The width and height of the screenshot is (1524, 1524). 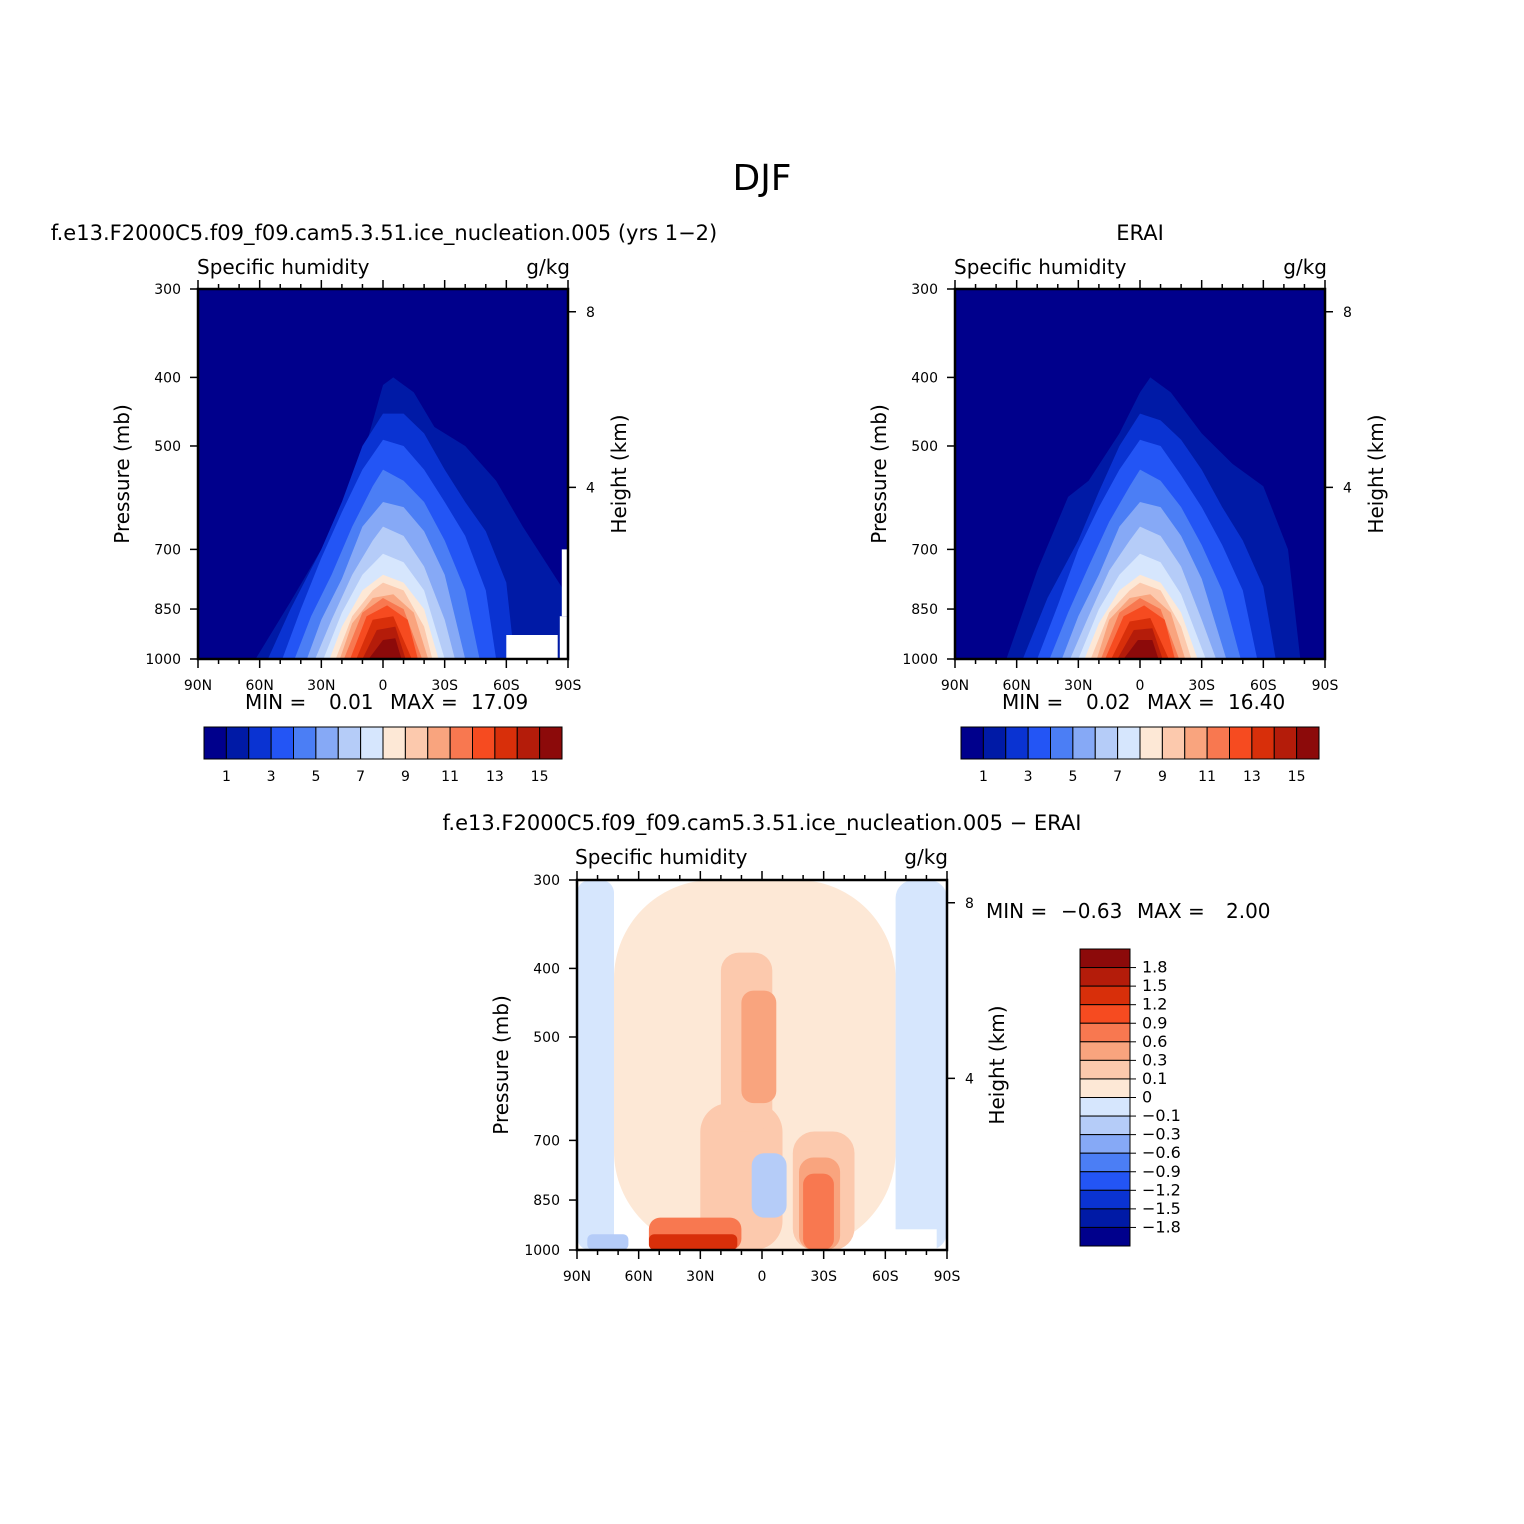 What do you see at coordinates (1161, 1226) in the screenshot?
I see `colorbar-label: −1.8` at bounding box center [1161, 1226].